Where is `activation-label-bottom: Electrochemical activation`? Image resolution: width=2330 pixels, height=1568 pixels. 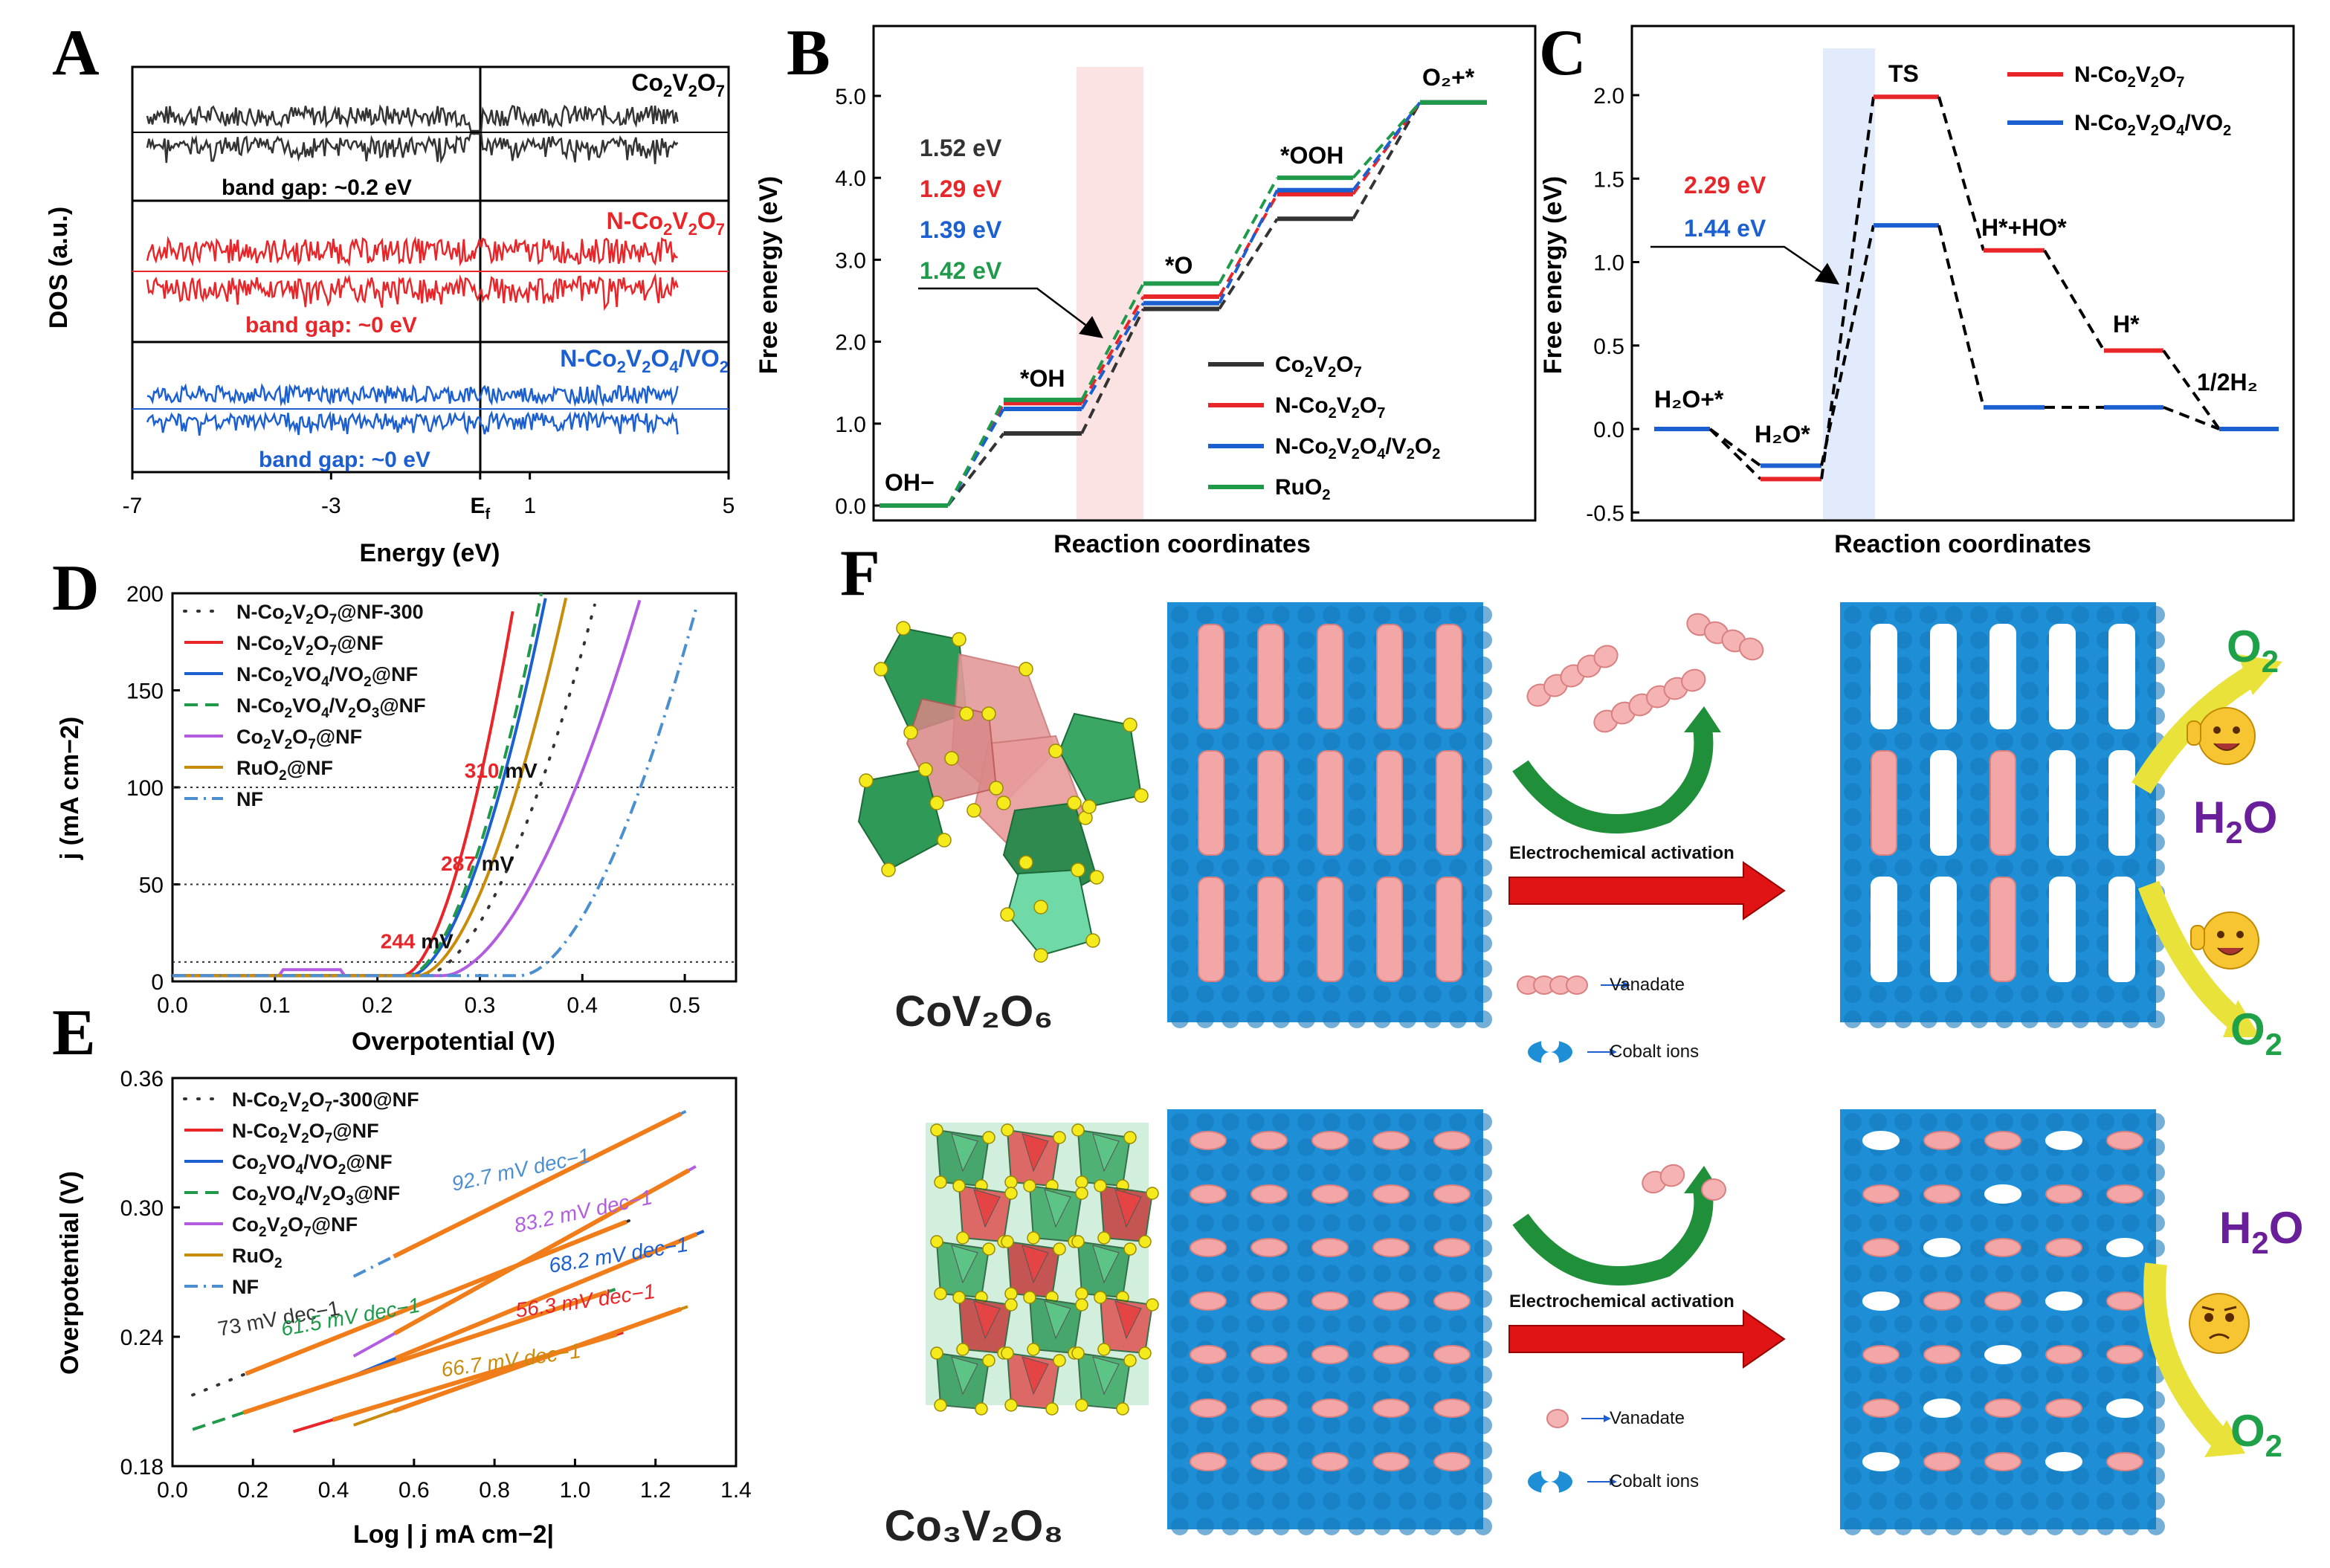 activation-label-bottom: Electrochemical activation is located at coordinates (1621, 1301).